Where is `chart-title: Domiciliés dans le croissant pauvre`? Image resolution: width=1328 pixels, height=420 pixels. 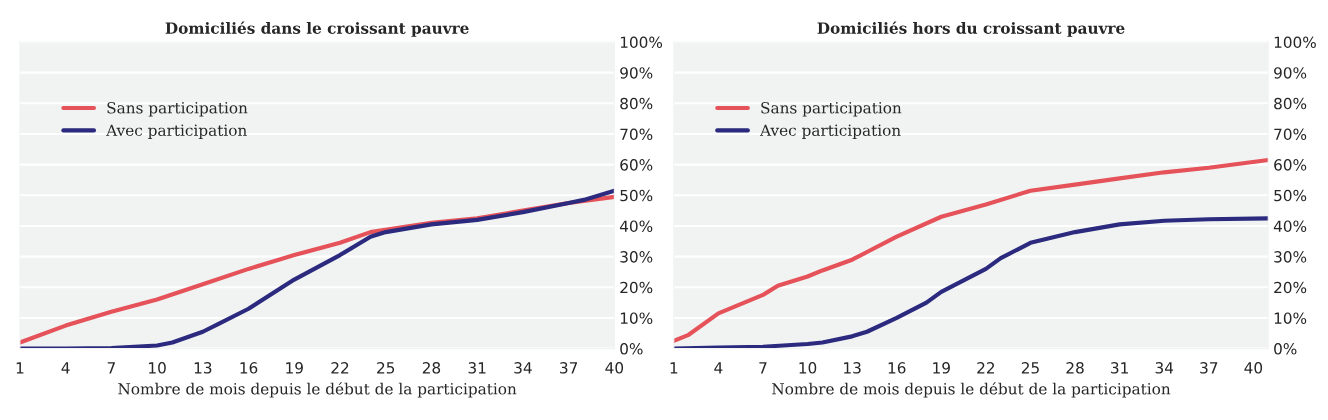
chart-title: Domiciliés dans le croissant pauvre is located at coordinates (317, 29).